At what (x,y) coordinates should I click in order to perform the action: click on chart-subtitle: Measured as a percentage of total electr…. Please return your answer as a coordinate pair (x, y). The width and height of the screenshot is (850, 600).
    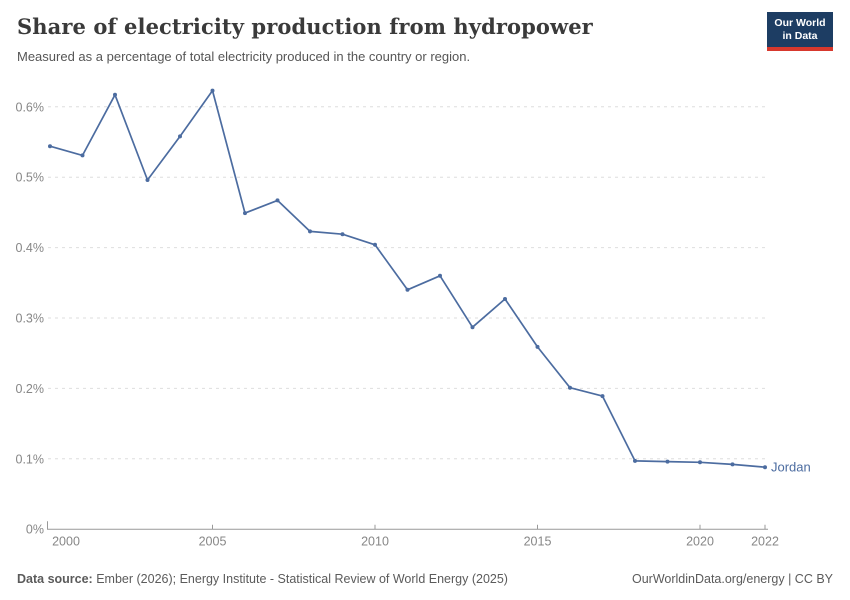
    Looking at the image, I should click on (244, 56).